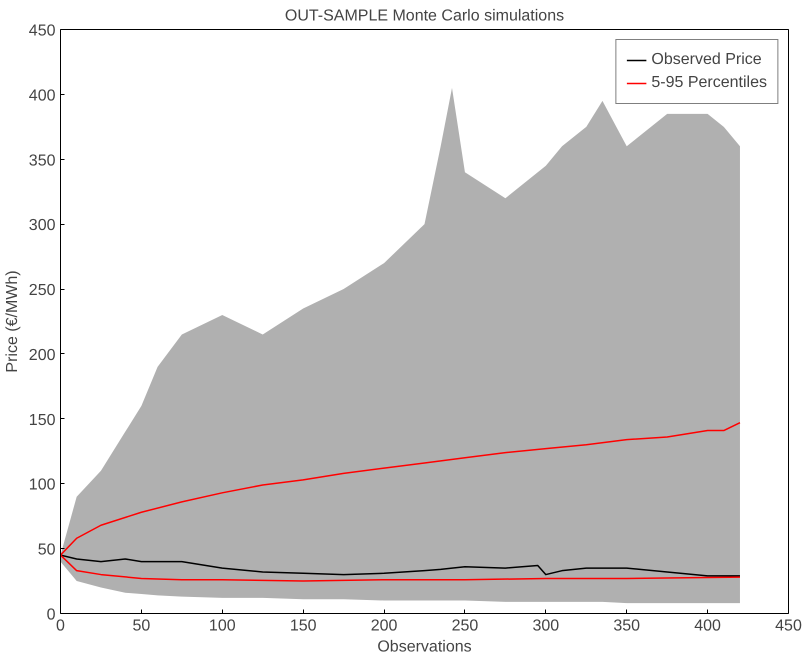  What do you see at coordinates (42, 291) in the screenshot?
I see `y-tick-label: 250` at bounding box center [42, 291].